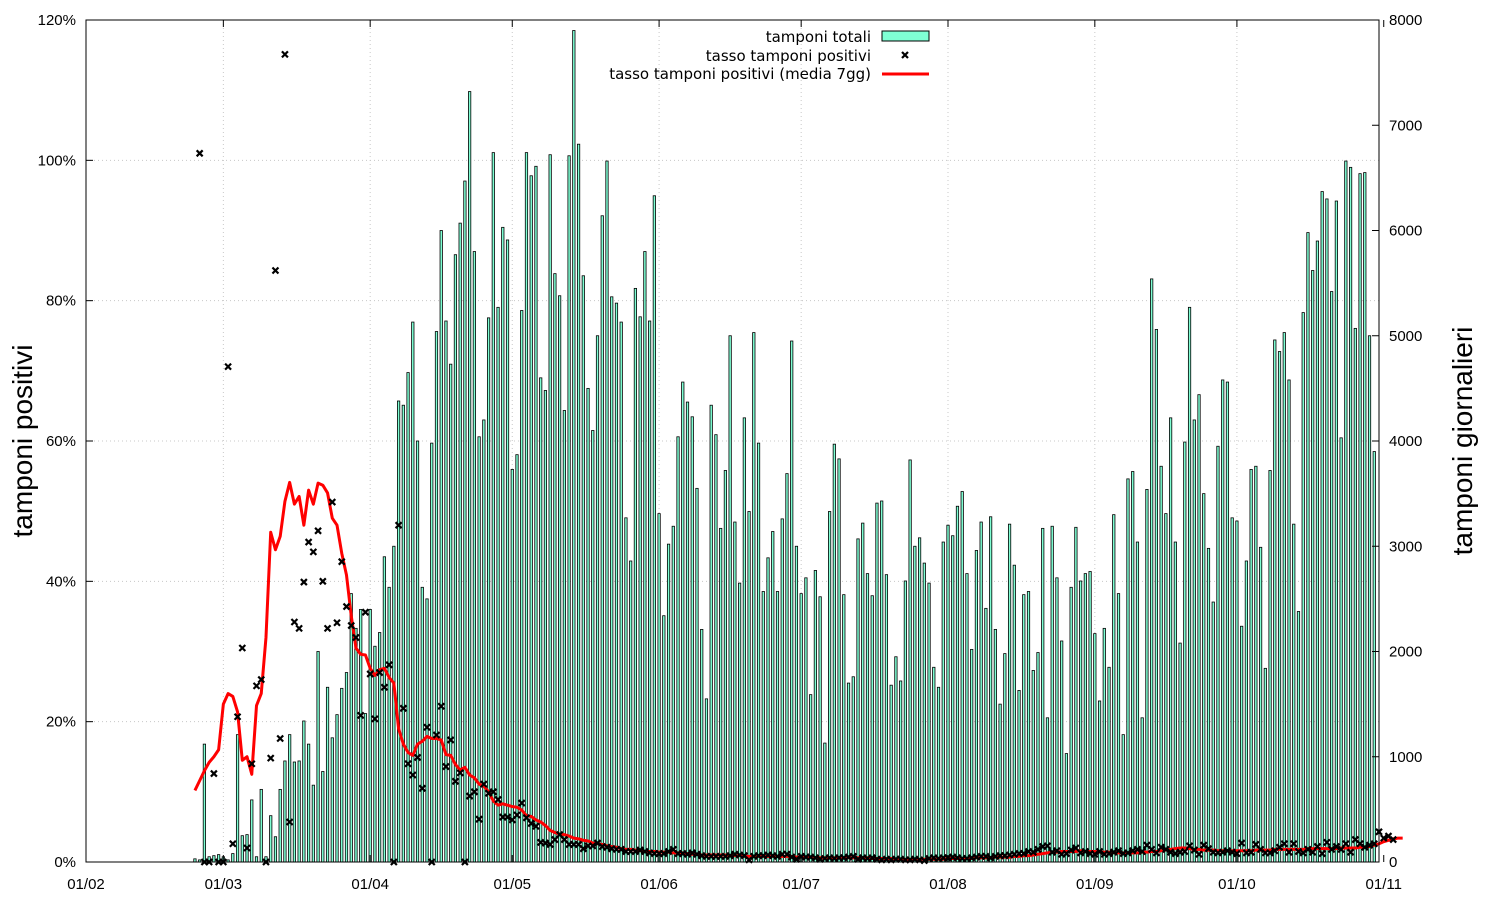  Describe the element at coordinates (370, 884) in the screenshot. I see `x-tick-label: 01/04` at that location.